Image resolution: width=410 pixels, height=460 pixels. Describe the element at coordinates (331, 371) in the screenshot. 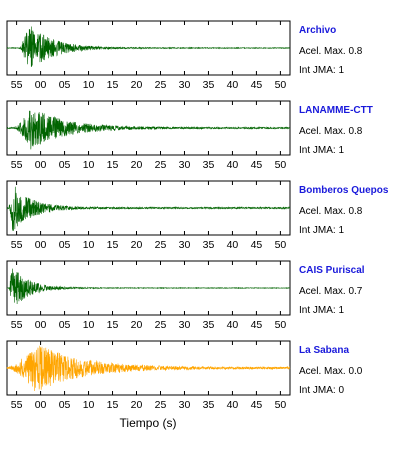

I see `accel-label: Acel. Max. 0.0` at that location.